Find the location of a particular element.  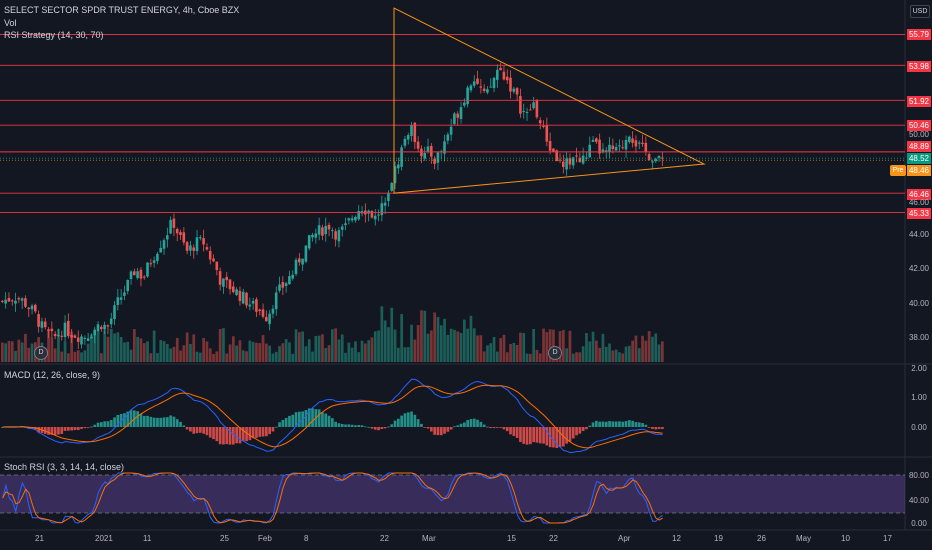

price-axis-label: 50.00 is located at coordinates (919, 134).